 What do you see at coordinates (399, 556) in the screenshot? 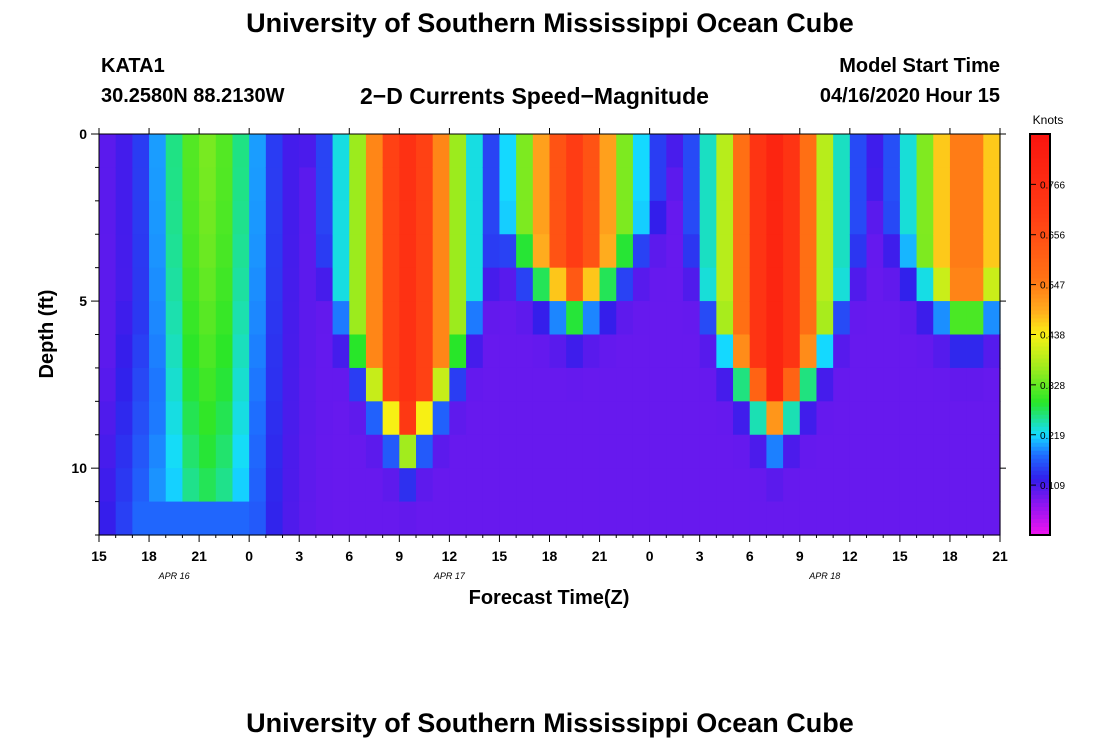
I see `x-tick-label: 9` at bounding box center [399, 556].